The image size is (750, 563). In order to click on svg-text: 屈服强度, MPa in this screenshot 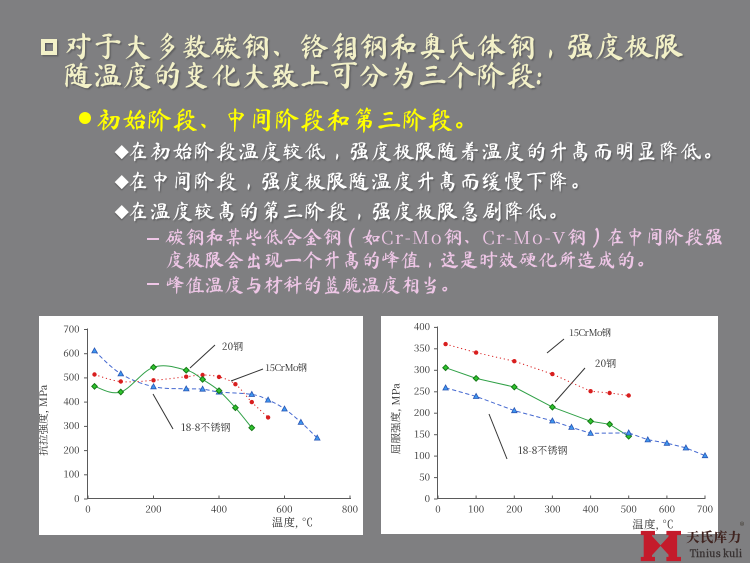, I will do `click(396, 418)`.